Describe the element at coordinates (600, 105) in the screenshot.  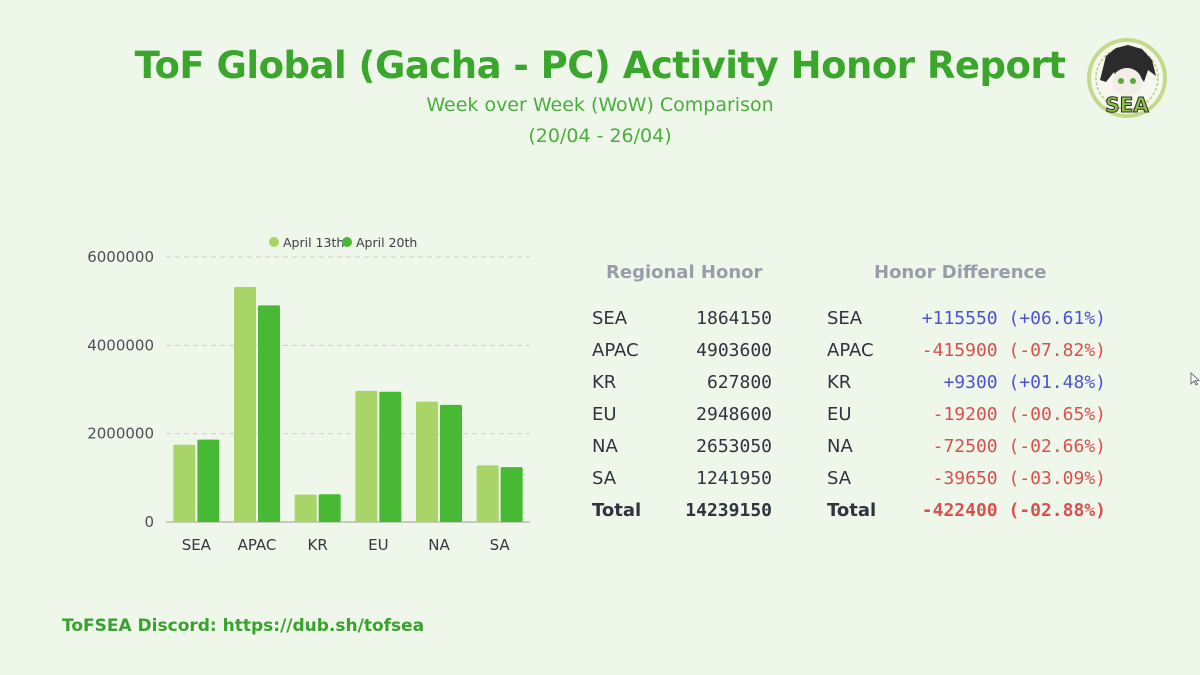
I see `report-subtitle: Week over Week (WoW) Comparison` at that location.